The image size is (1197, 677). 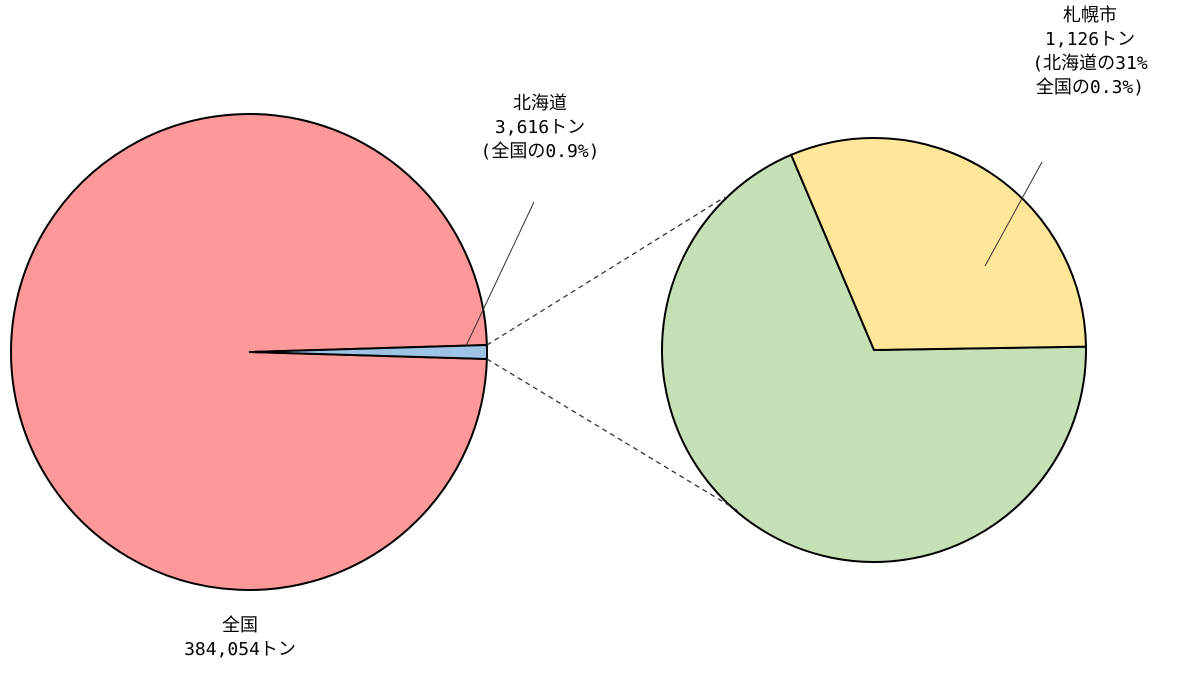 What do you see at coordinates (240, 625) in the screenshot?
I see `national-label-name: 全国` at bounding box center [240, 625].